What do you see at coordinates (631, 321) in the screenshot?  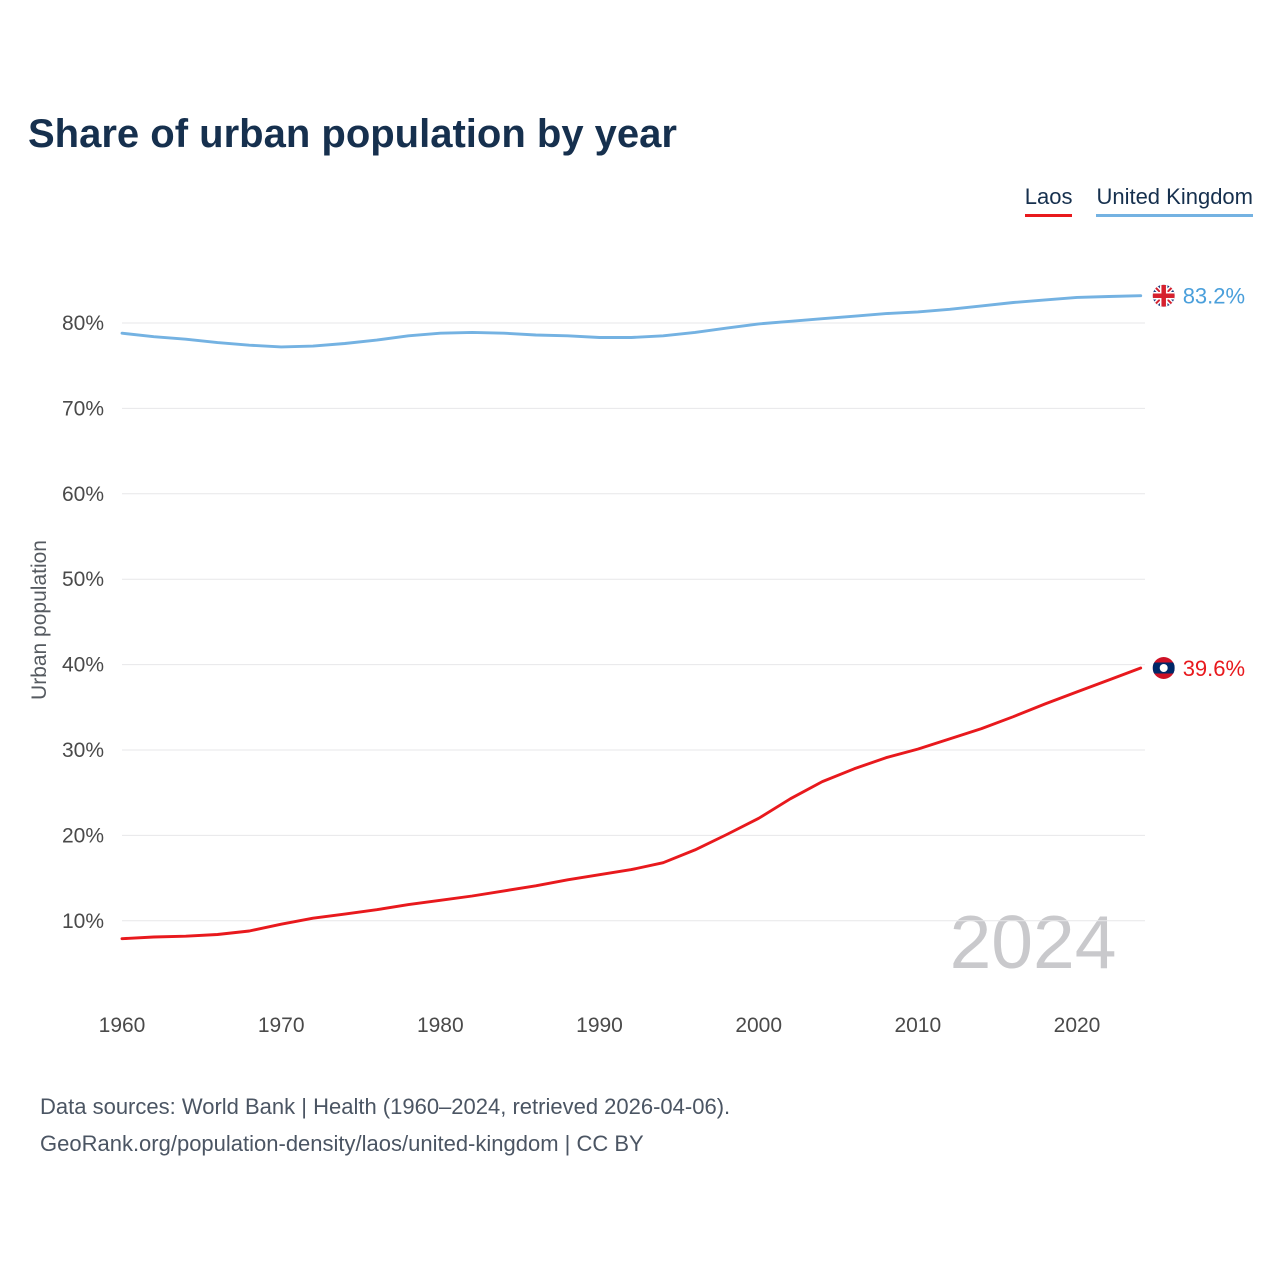 I see `united-kingdom-line` at bounding box center [631, 321].